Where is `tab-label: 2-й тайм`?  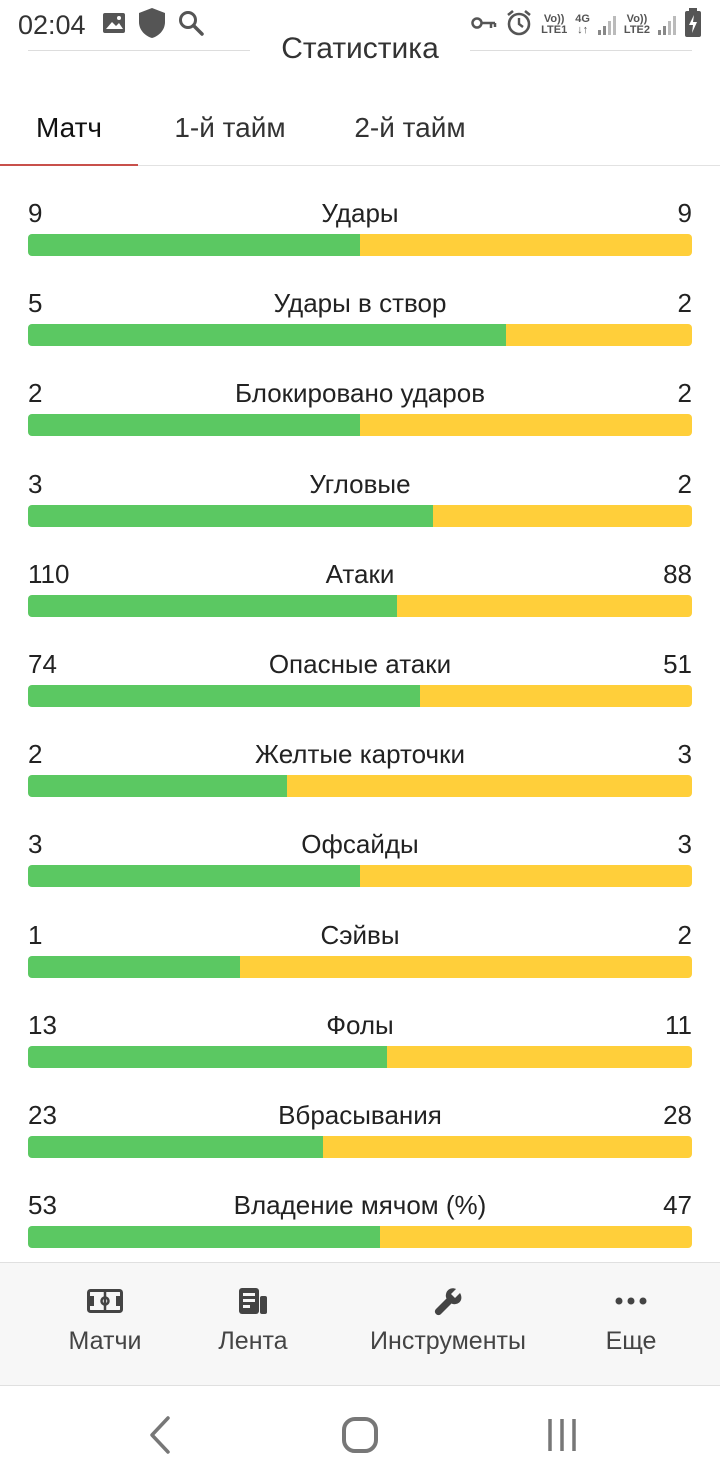 tab-label: 2-й тайм is located at coordinates (410, 127).